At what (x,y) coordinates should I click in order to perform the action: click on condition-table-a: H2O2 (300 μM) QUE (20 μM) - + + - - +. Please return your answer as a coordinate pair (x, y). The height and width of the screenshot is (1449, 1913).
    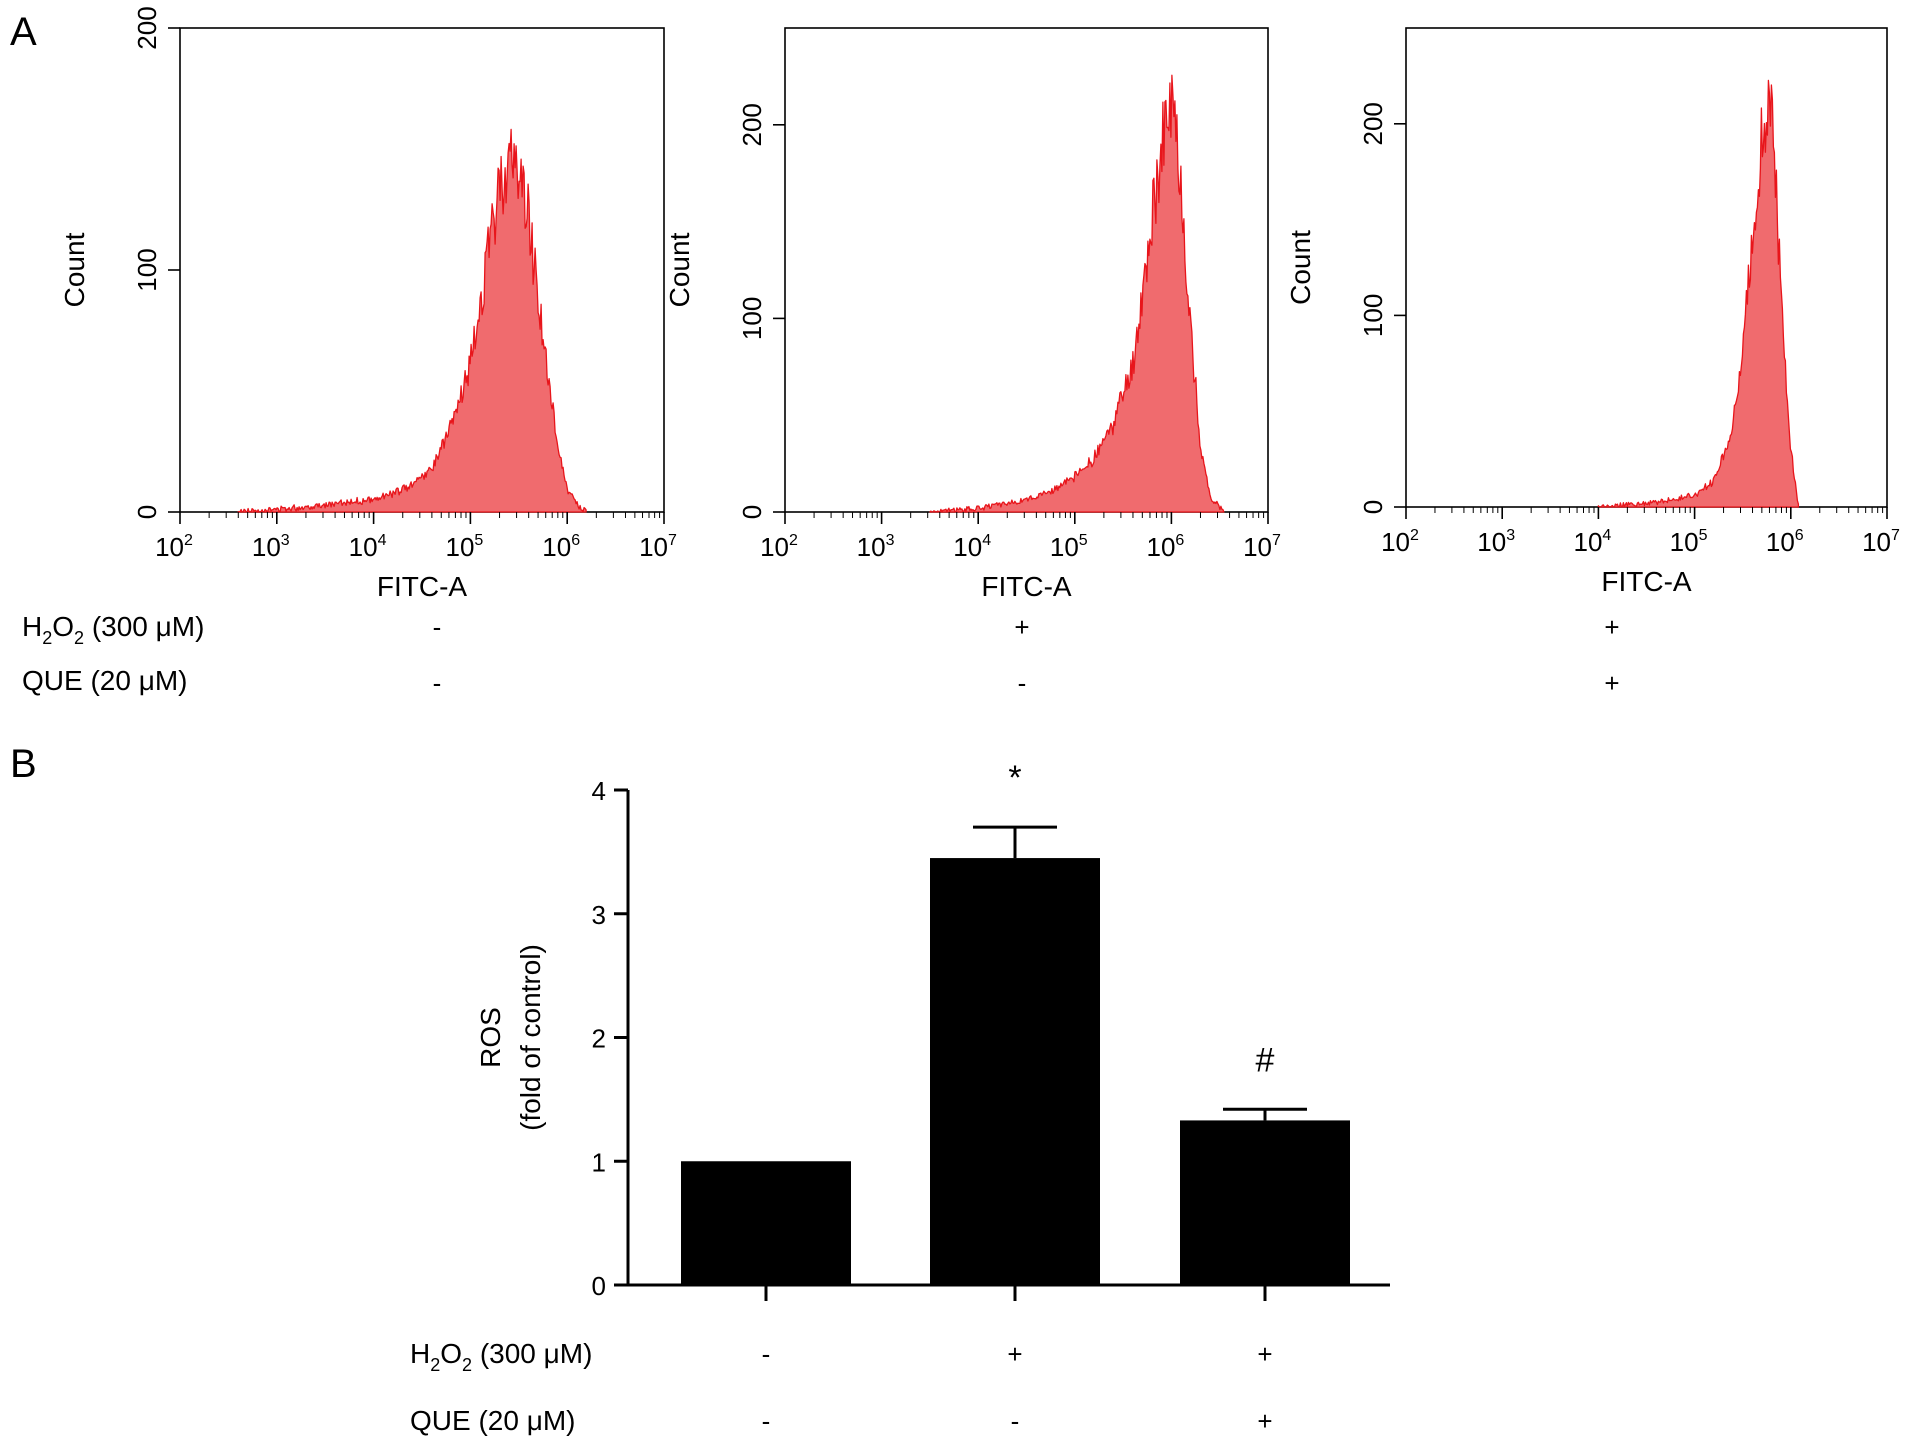
    Looking at the image, I should click on (821, 654).